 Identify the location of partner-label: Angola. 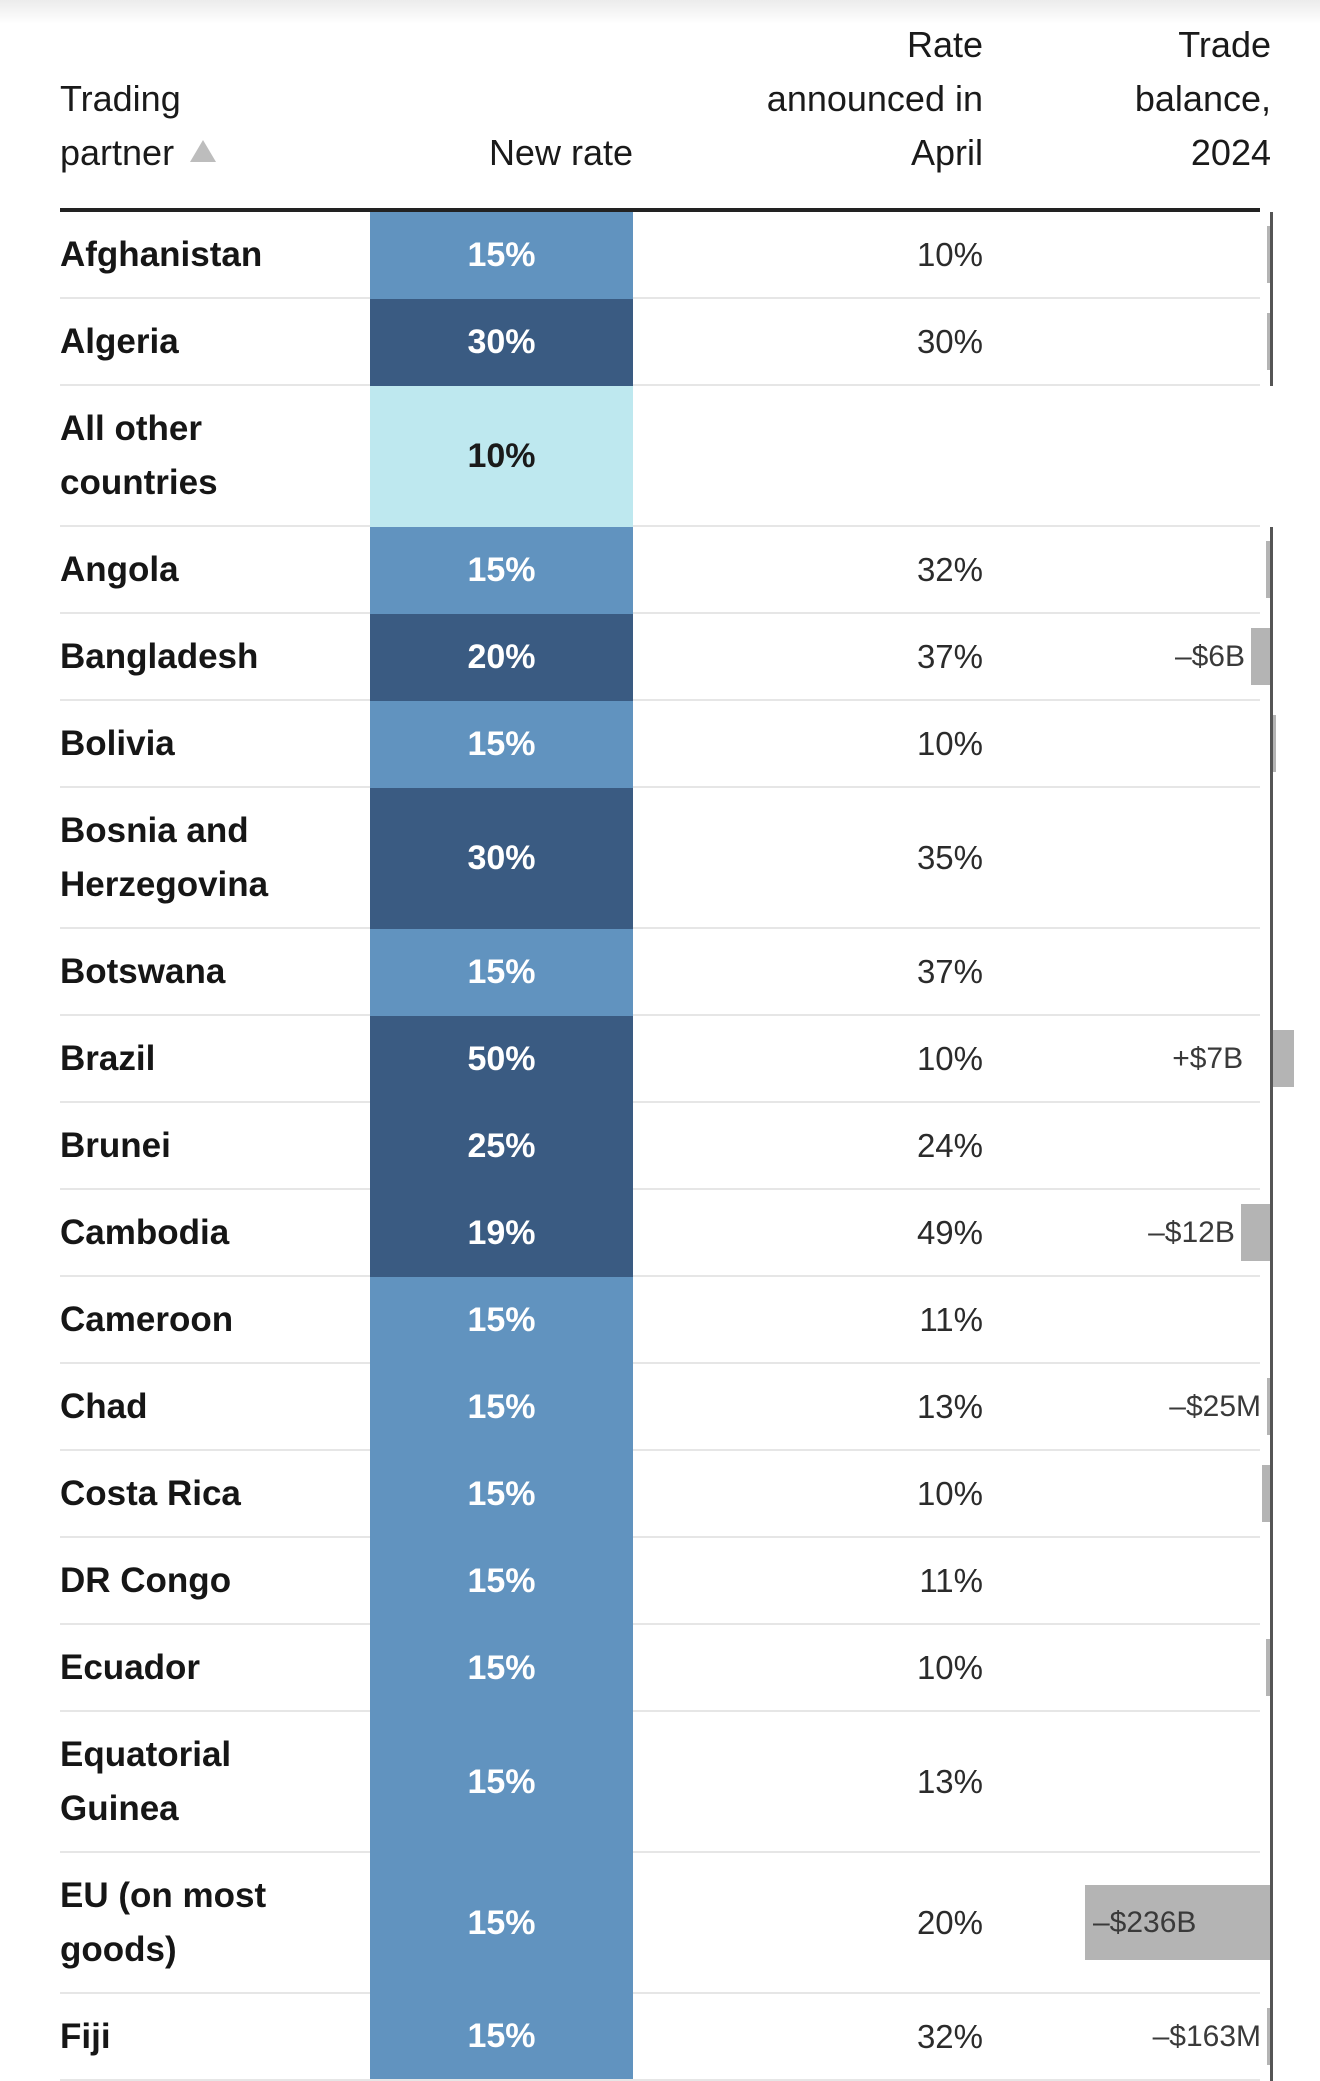
(119, 569).